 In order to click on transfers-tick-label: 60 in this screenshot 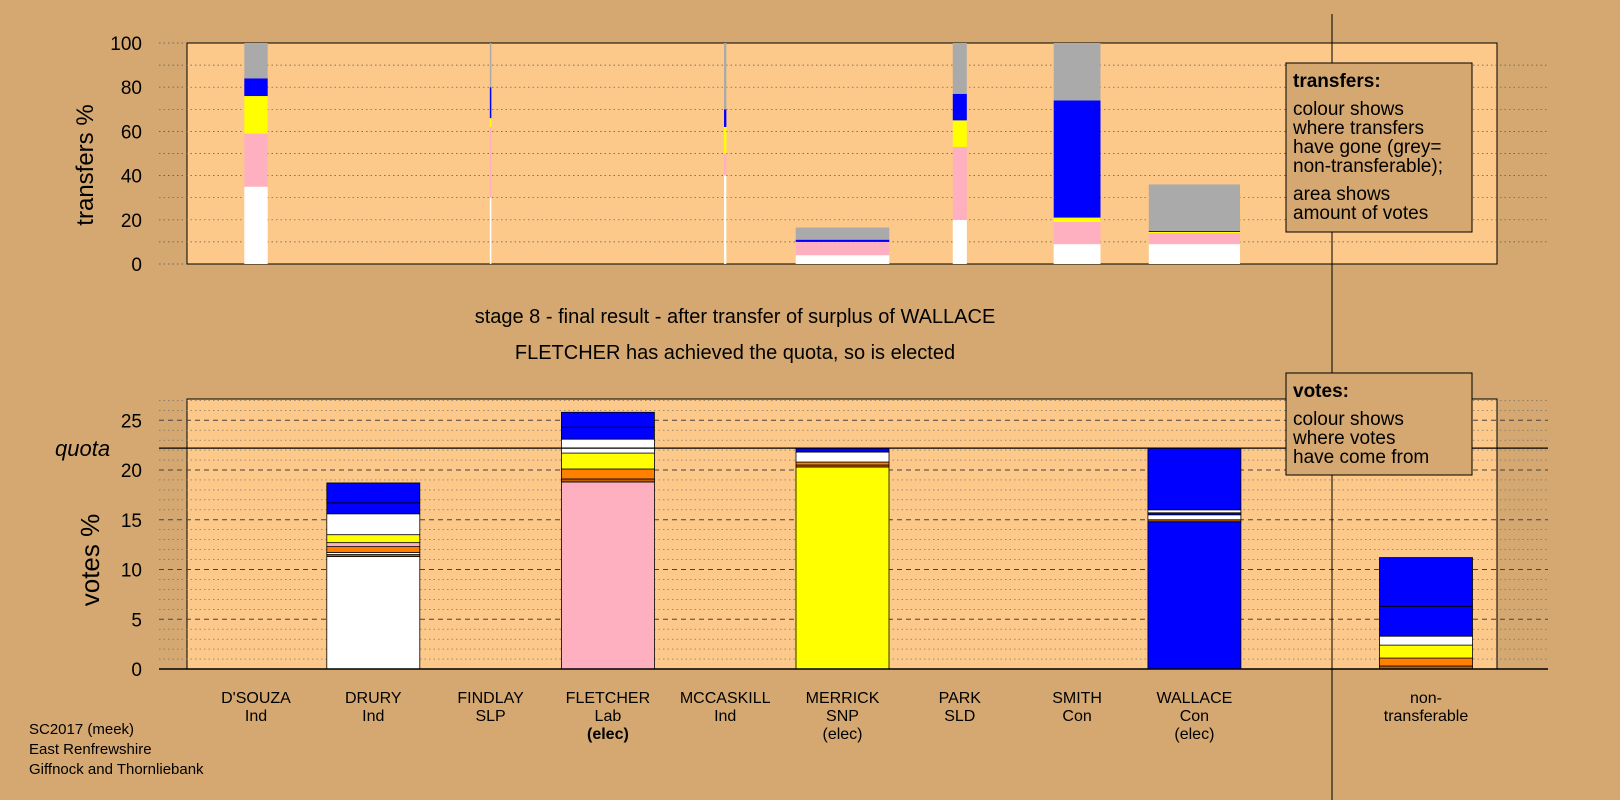, I will do `click(131, 132)`.